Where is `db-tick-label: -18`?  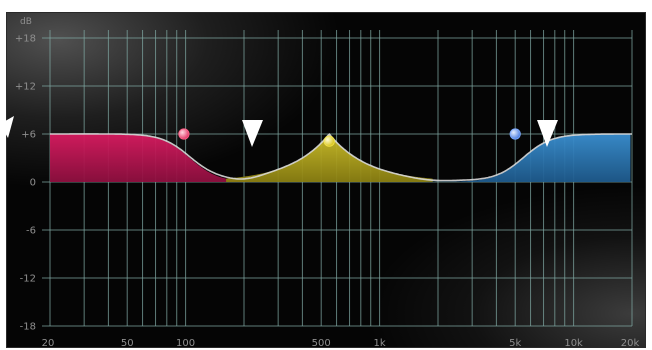
db-tick-label: -18 is located at coordinates (28, 327).